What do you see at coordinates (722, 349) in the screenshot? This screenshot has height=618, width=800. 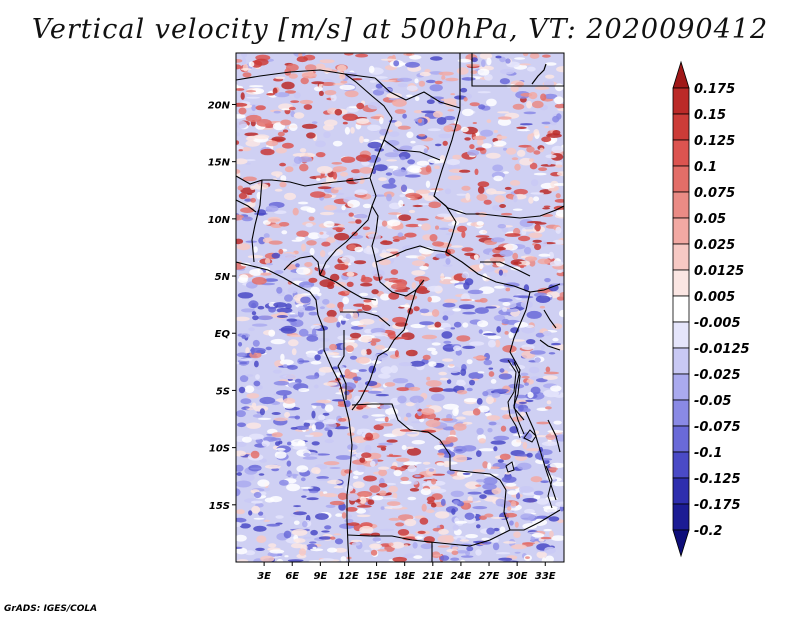 I see `colorbar-label: -0.0125` at bounding box center [722, 349].